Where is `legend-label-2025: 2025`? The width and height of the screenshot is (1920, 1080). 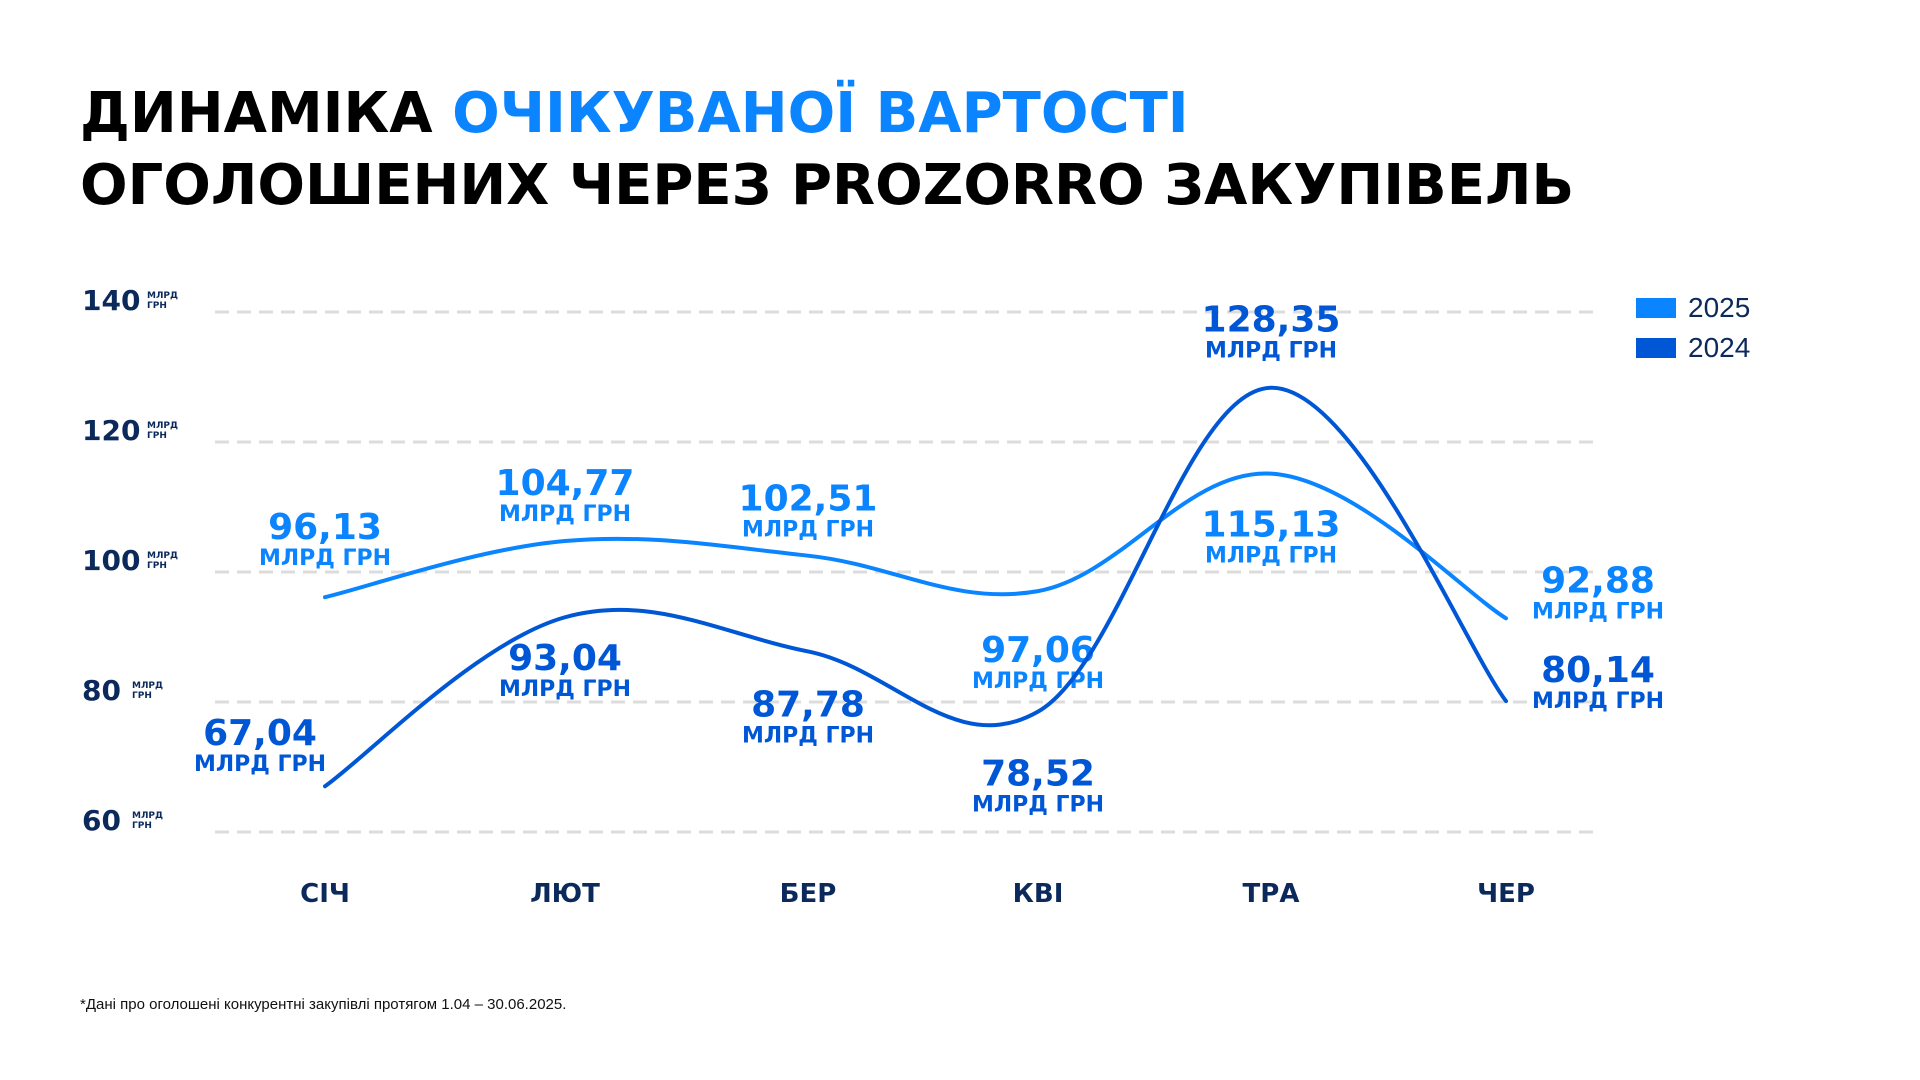 legend-label-2025: 2025 is located at coordinates (1719, 307).